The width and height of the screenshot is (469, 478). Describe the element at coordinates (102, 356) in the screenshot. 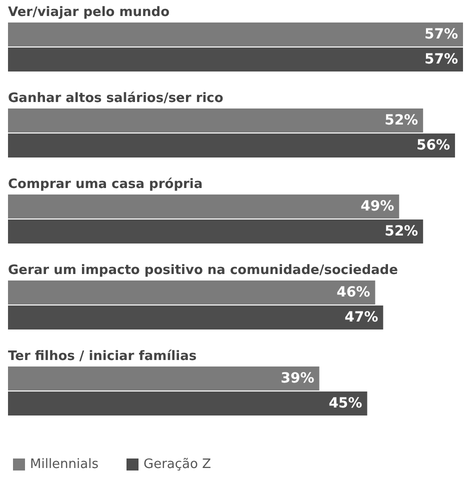

I see `y-tick-label: Ter filhos / iniciar famílias` at that location.